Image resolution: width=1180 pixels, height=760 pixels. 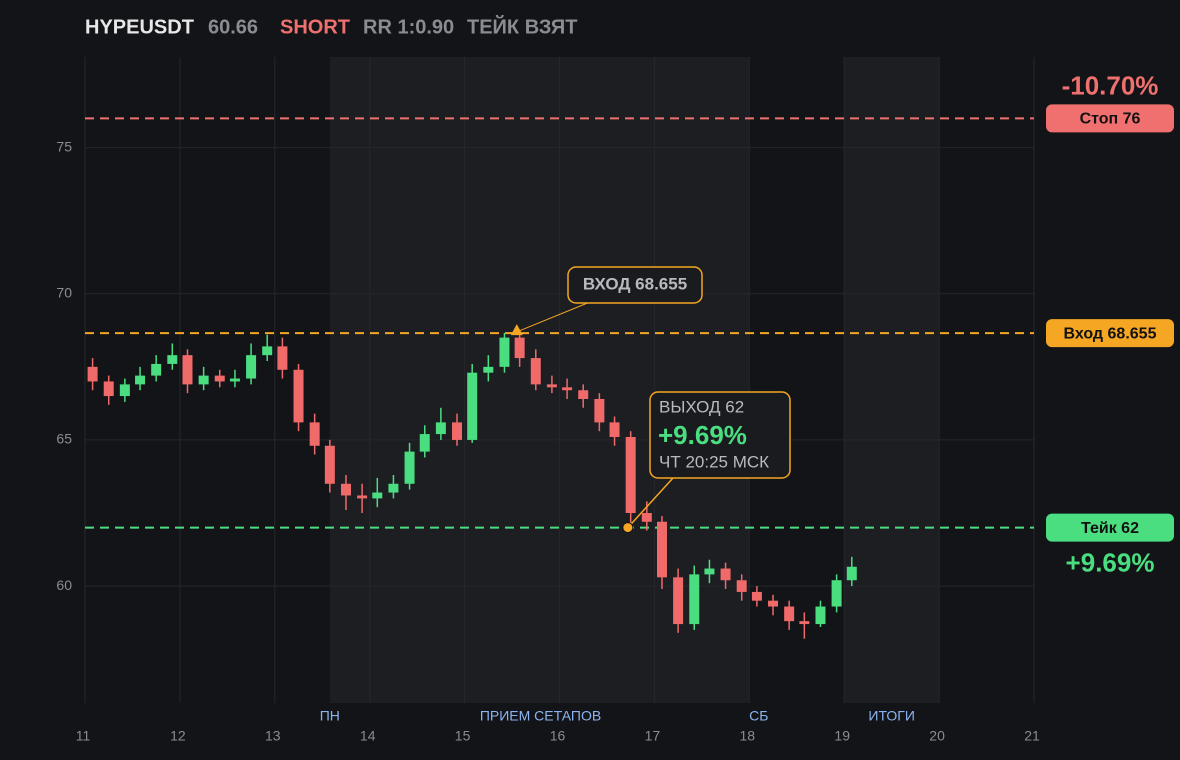 I want to click on exit-callout, so click(x=720, y=435).